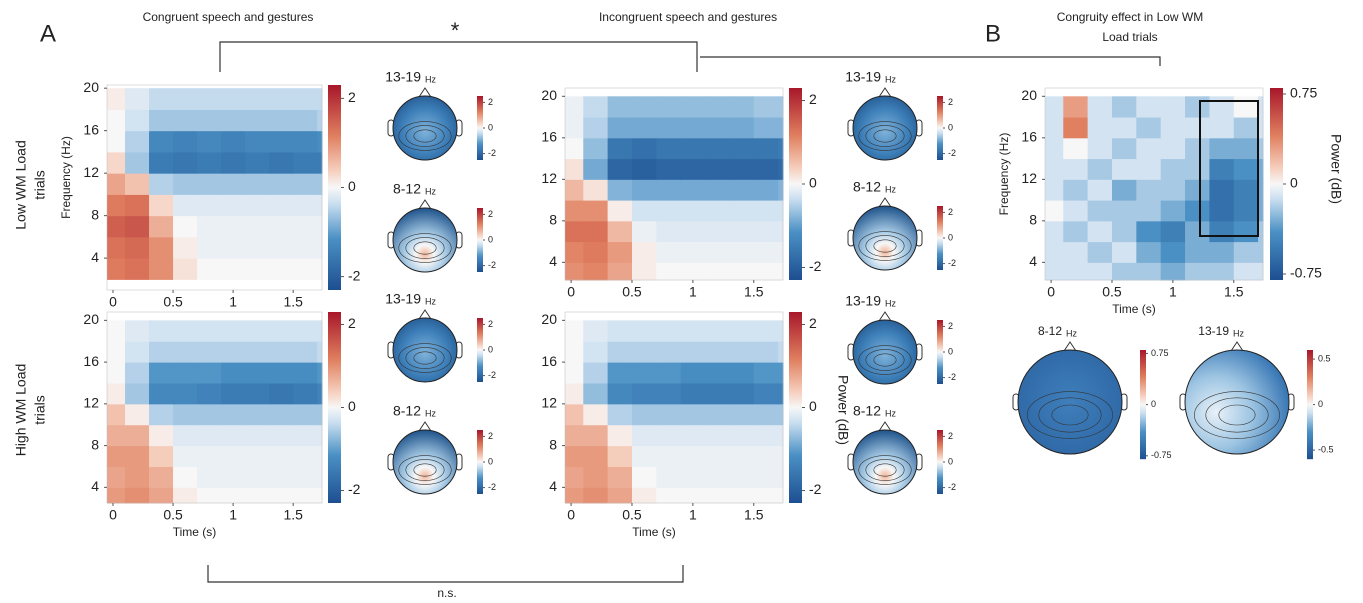 The height and width of the screenshot is (603, 1363). What do you see at coordinates (1324, 358) in the screenshot?
I see `topo-colorbar-tick-label: 0.5` at bounding box center [1324, 358].